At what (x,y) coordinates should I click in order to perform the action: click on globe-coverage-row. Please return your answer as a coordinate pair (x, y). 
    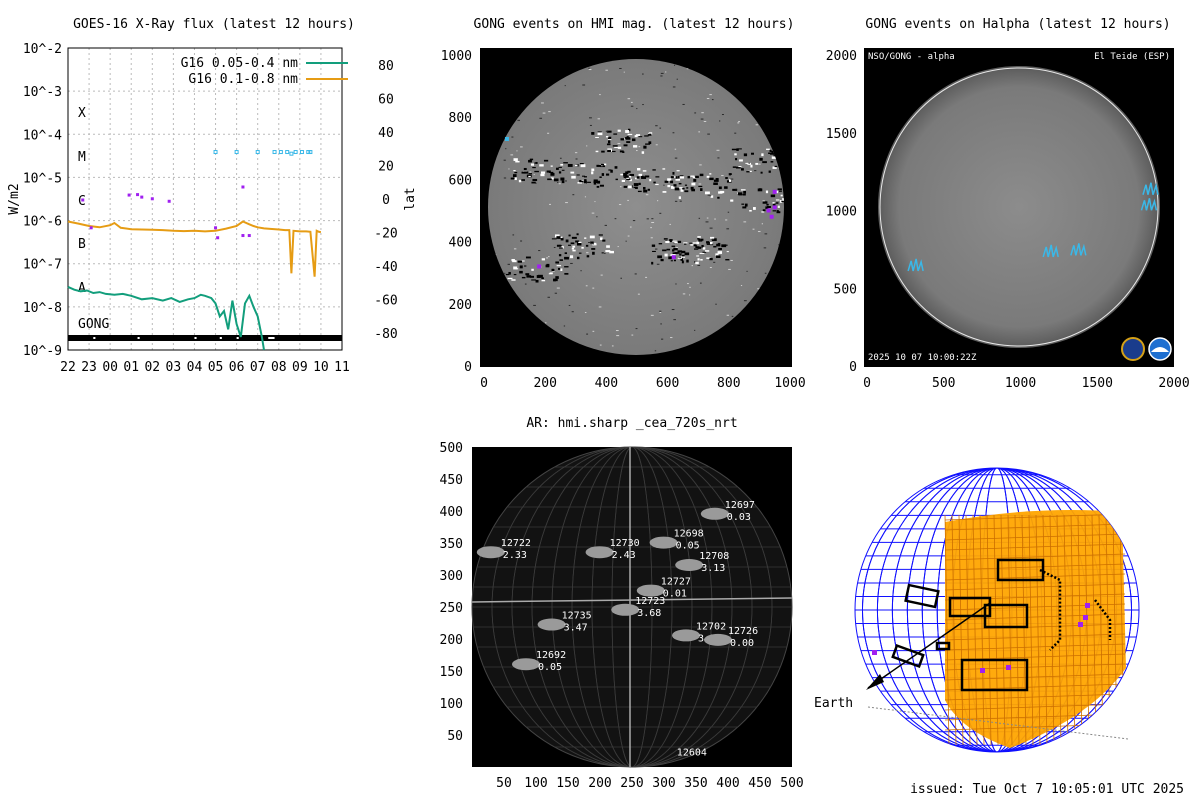
    Looking at the image, I should click on (1035, 537).